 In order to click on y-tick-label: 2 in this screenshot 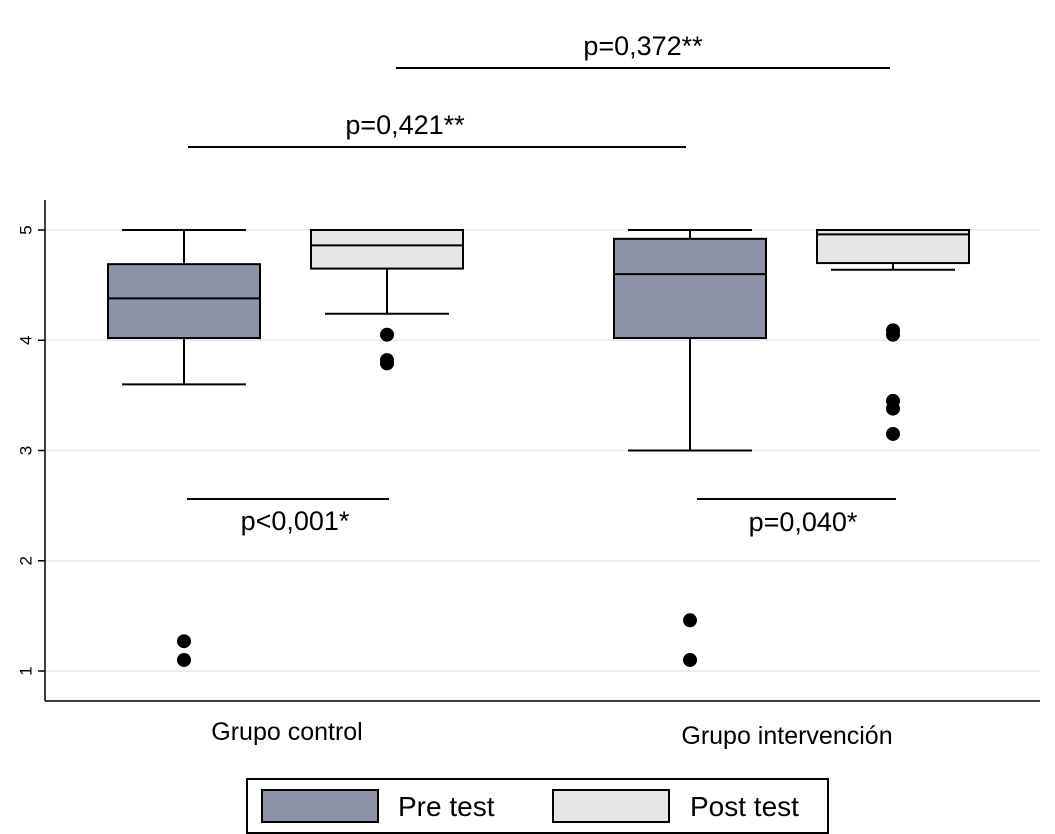, I will do `click(26, 560)`.